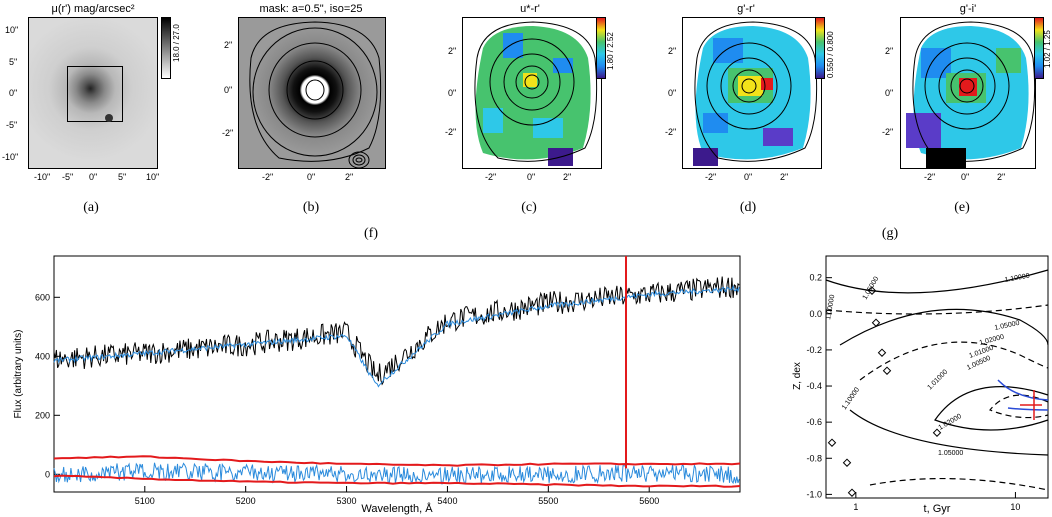  I want to click on panel-e-map, so click(970, 94).